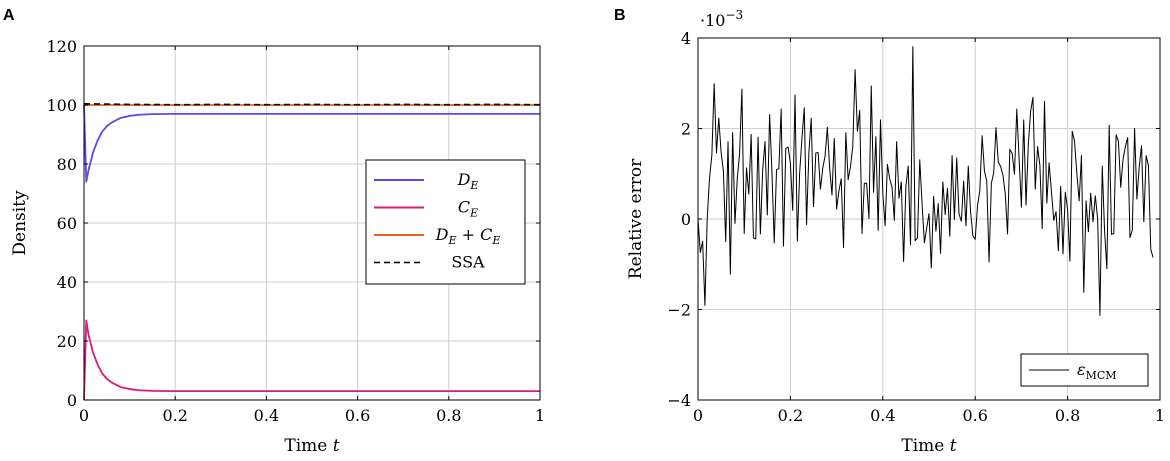 The width and height of the screenshot is (1170, 461). What do you see at coordinates (61, 105) in the screenshot?
I see `y-tick-label: 100` at bounding box center [61, 105].